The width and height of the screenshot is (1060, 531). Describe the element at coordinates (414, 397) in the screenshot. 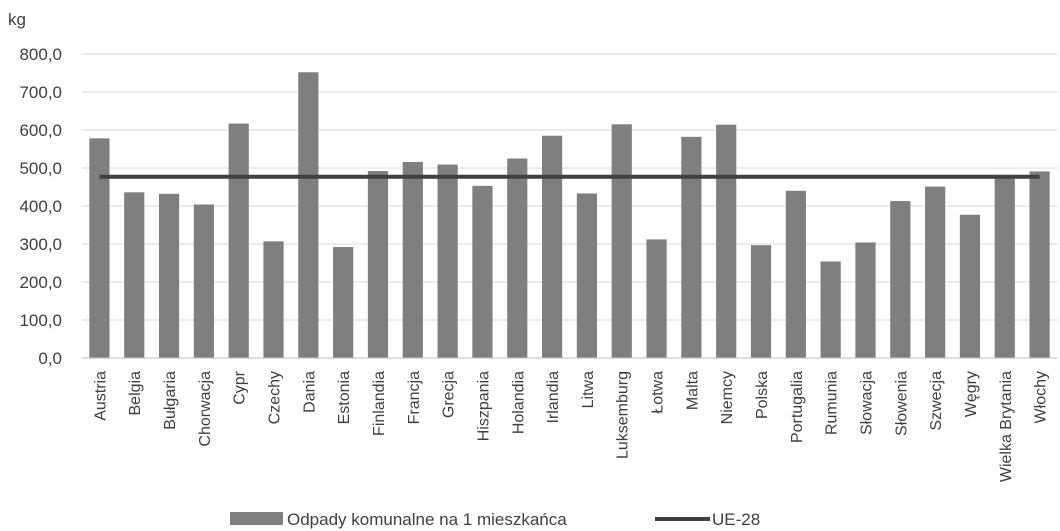

I see `x-tick-label: Francja` at that location.